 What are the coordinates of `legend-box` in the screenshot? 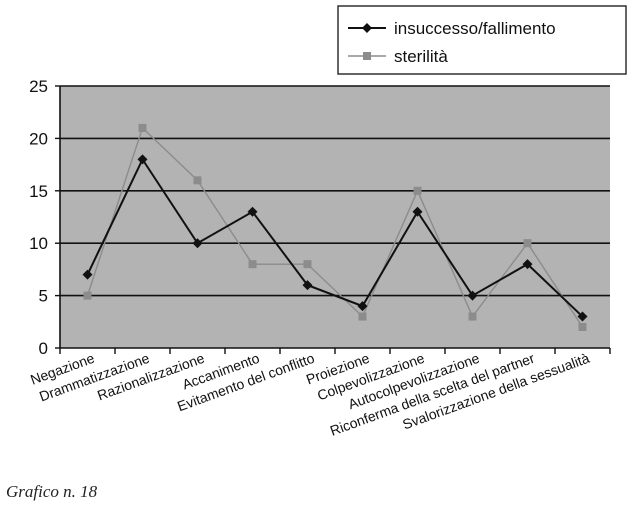 It's located at (482, 40).